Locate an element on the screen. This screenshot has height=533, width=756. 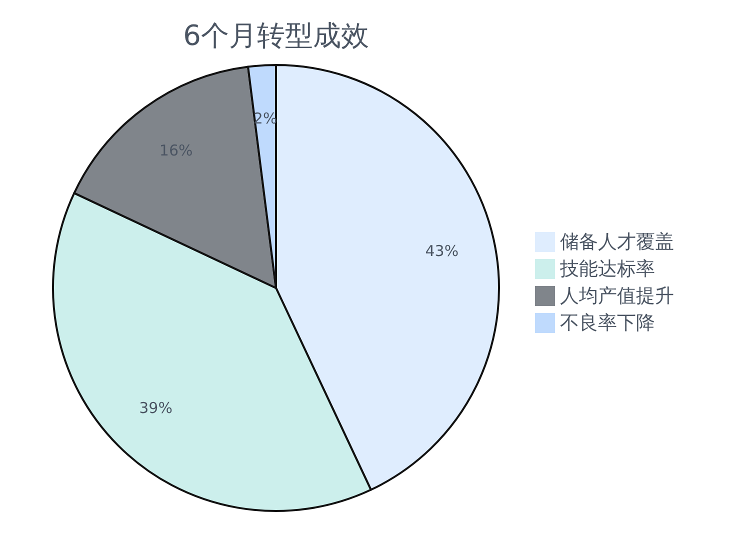
legend-label: 技能达标率 is located at coordinates (607, 269).